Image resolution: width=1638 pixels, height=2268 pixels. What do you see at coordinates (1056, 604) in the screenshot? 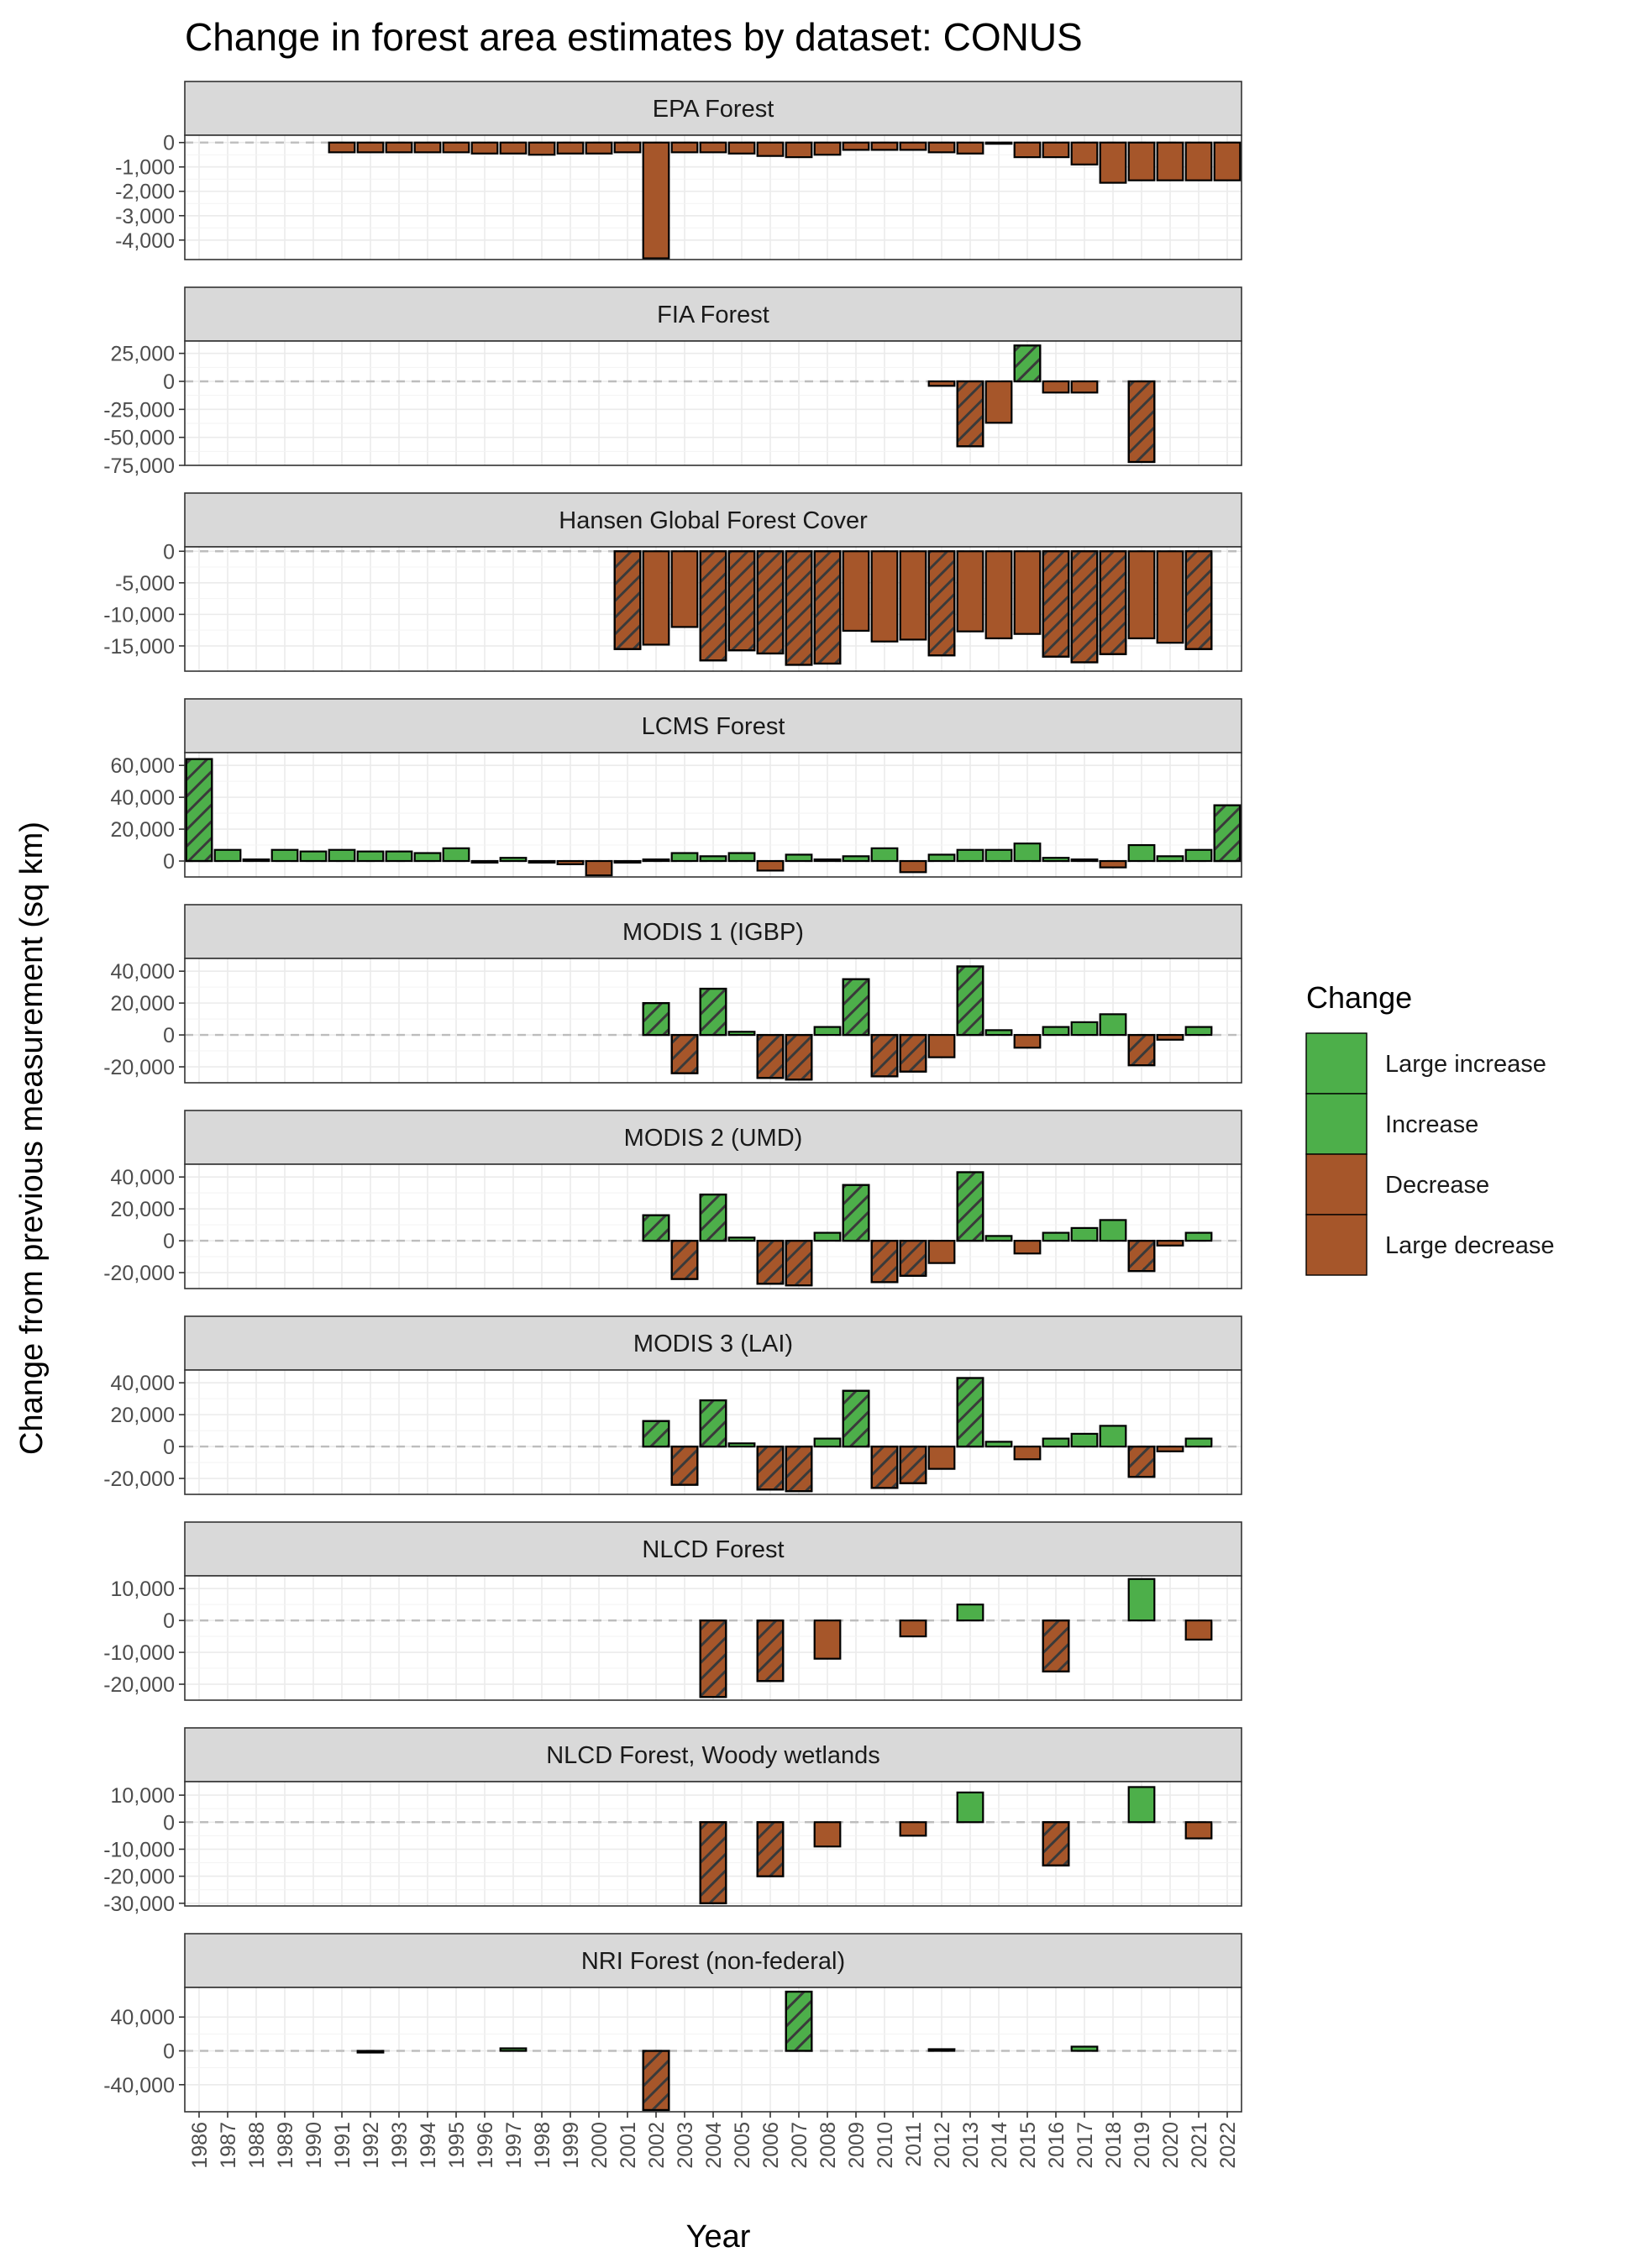
I see `bar-outline-hansen-global-forest-cover-2016` at bounding box center [1056, 604].